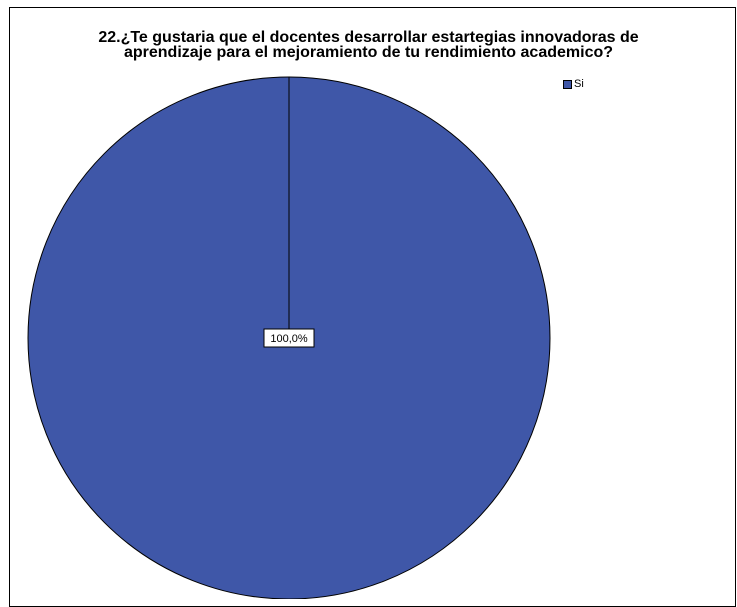 The height and width of the screenshot is (607, 737). I want to click on data-labels: 100,0%, so click(289, 338).